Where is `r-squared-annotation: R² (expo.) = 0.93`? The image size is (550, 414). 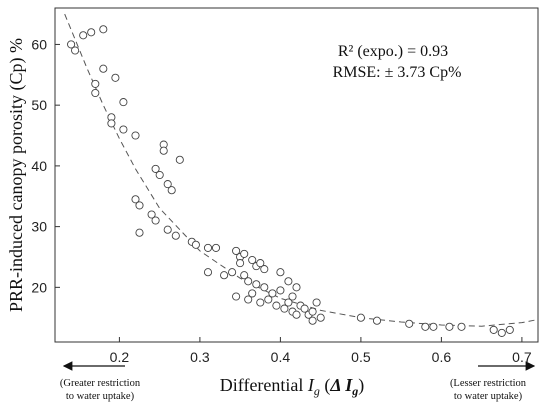
r-squared-annotation: R² (expo.) = 0.93 is located at coordinates (393, 51).